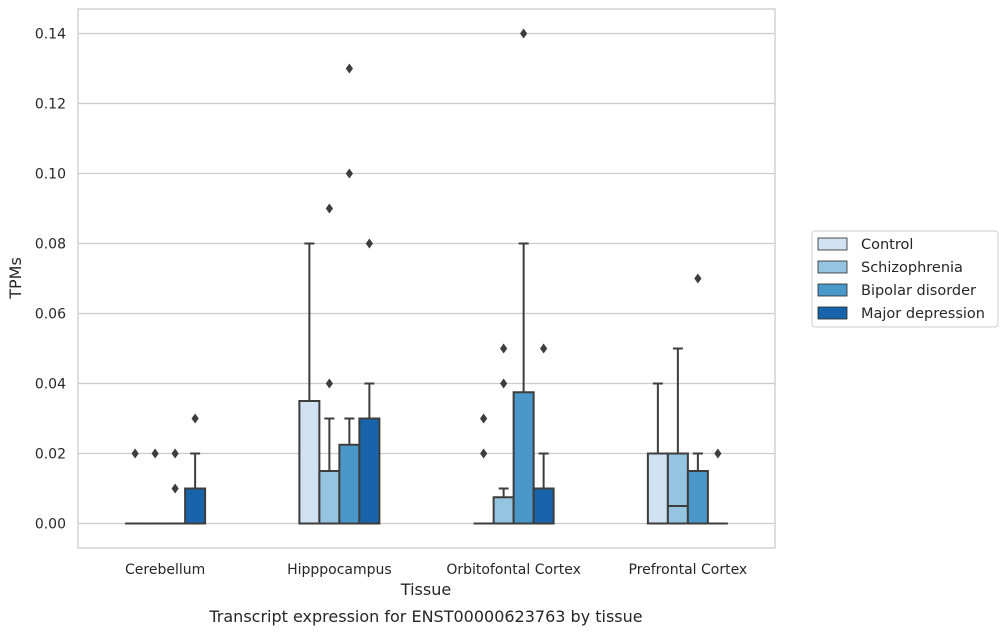 Image resolution: width=1007 pixels, height=634 pixels. I want to click on x-tick-label: Cerebellum, so click(165, 570).